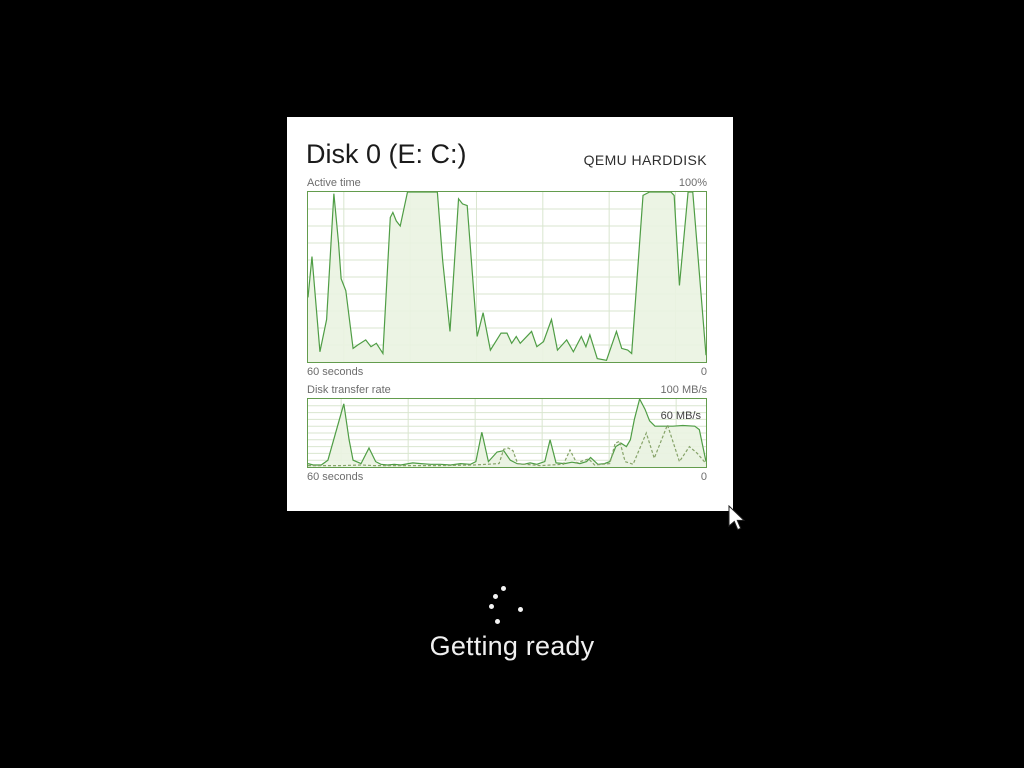 This screenshot has height=768, width=1024. I want to click on mouse-cursor, so click(737, 518).